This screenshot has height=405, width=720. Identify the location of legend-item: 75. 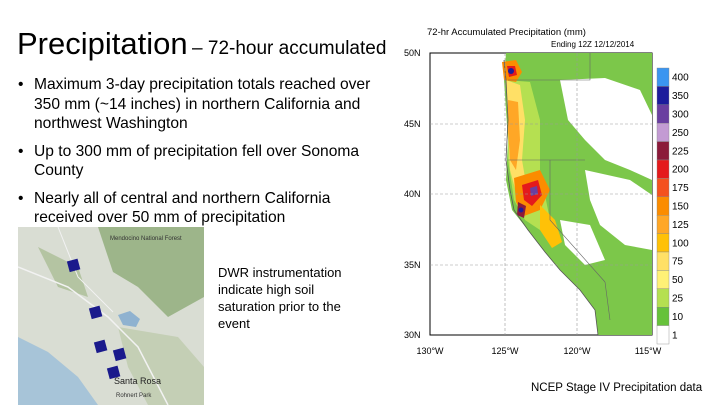
(670, 261).